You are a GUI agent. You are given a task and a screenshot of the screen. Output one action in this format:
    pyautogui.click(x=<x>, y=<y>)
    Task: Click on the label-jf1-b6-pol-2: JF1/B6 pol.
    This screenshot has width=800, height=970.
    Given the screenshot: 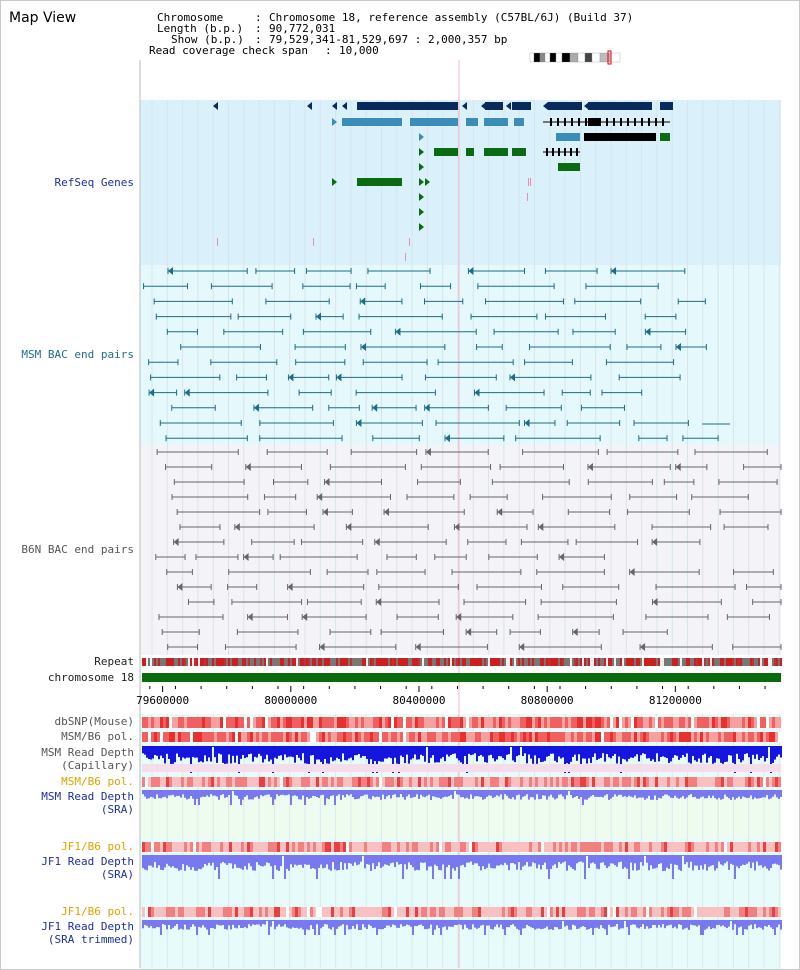 What is the action you would take?
    pyautogui.click(x=97, y=911)
    